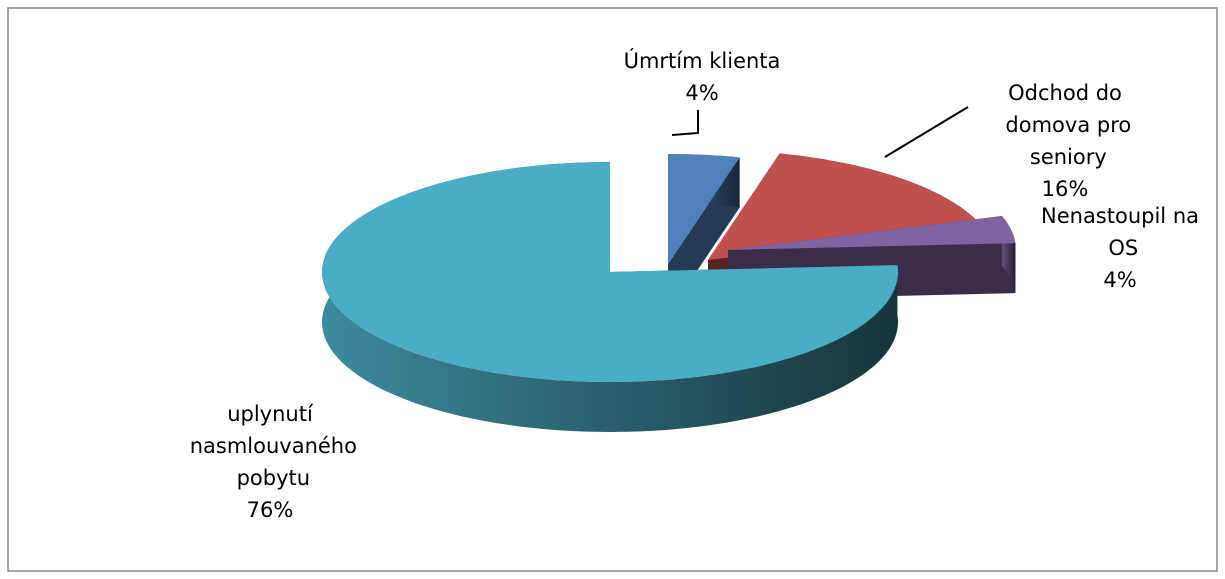 This screenshot has width=1225, height=579. I want to click on label-line: nasmlouvaného, so click(270, 446).